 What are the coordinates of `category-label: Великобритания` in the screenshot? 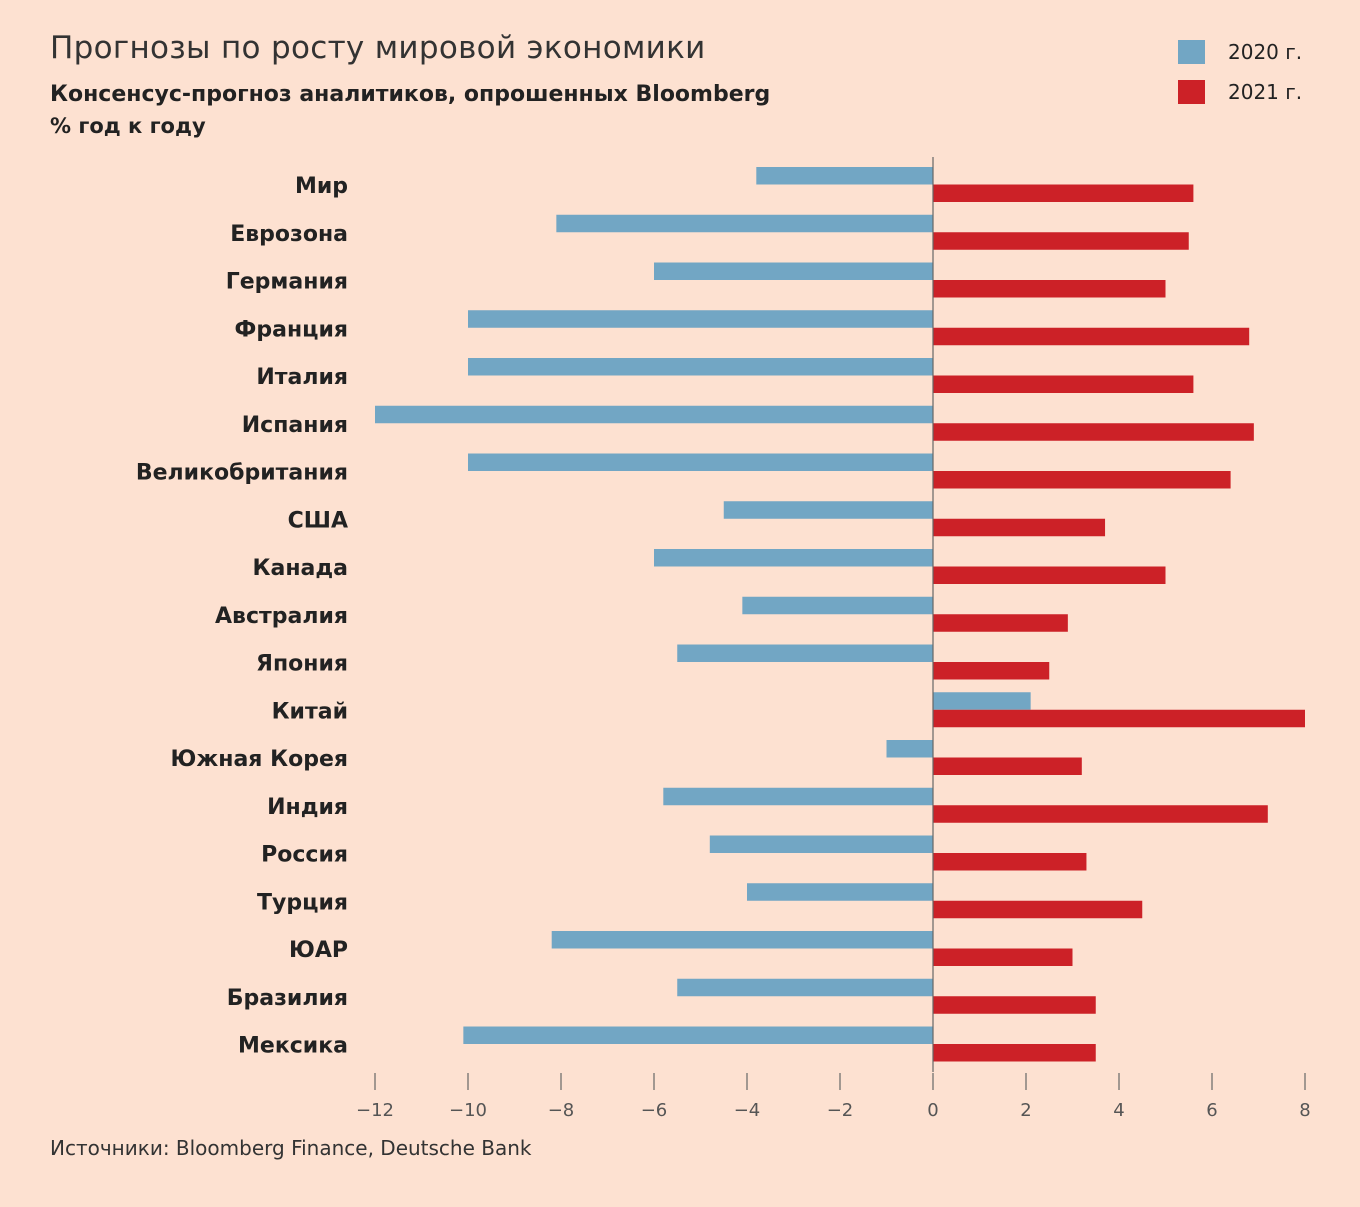 It's located at (242, 473).